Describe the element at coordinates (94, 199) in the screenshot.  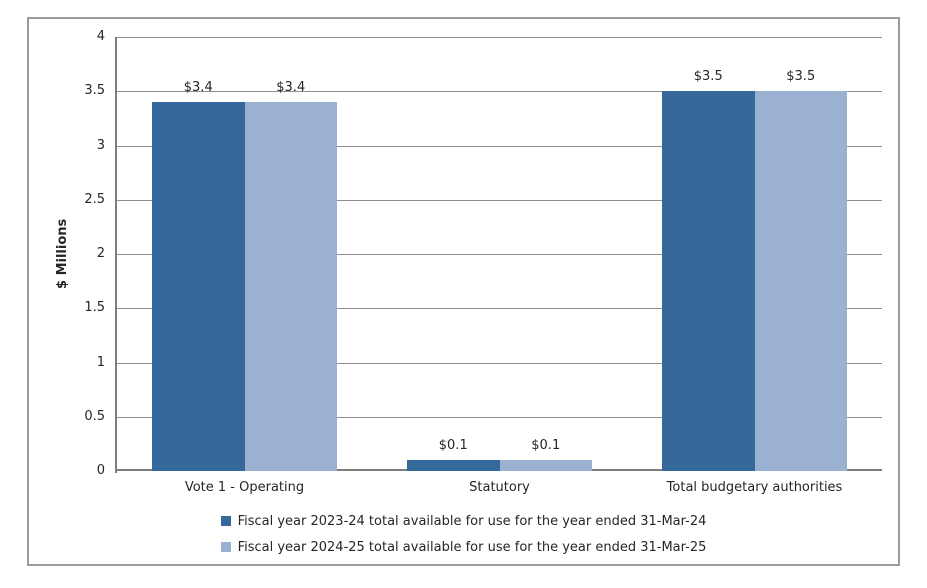
I see `y-axis-tick-label: 2.5` at that location.